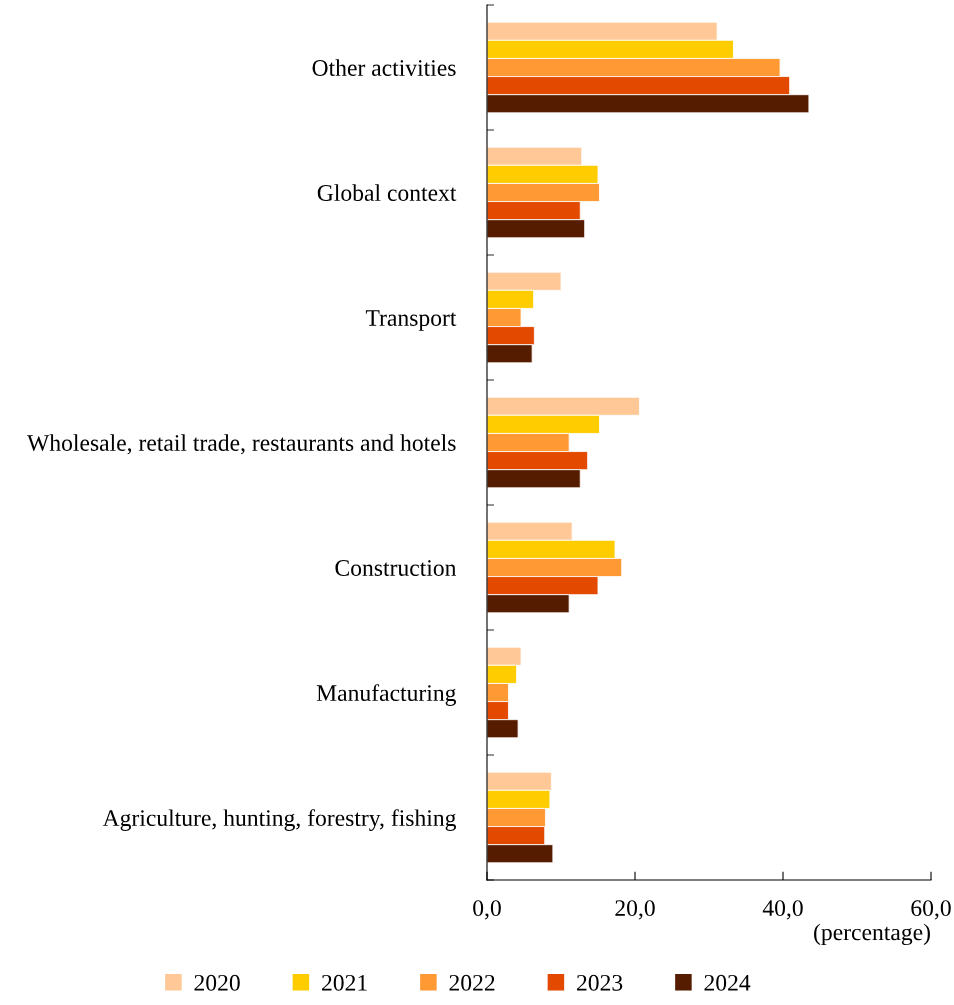 The image size is (954, 1005). Describe the element at coordinates (727, 982) in the screenshot. I see `legend-label: 2024` at that location.